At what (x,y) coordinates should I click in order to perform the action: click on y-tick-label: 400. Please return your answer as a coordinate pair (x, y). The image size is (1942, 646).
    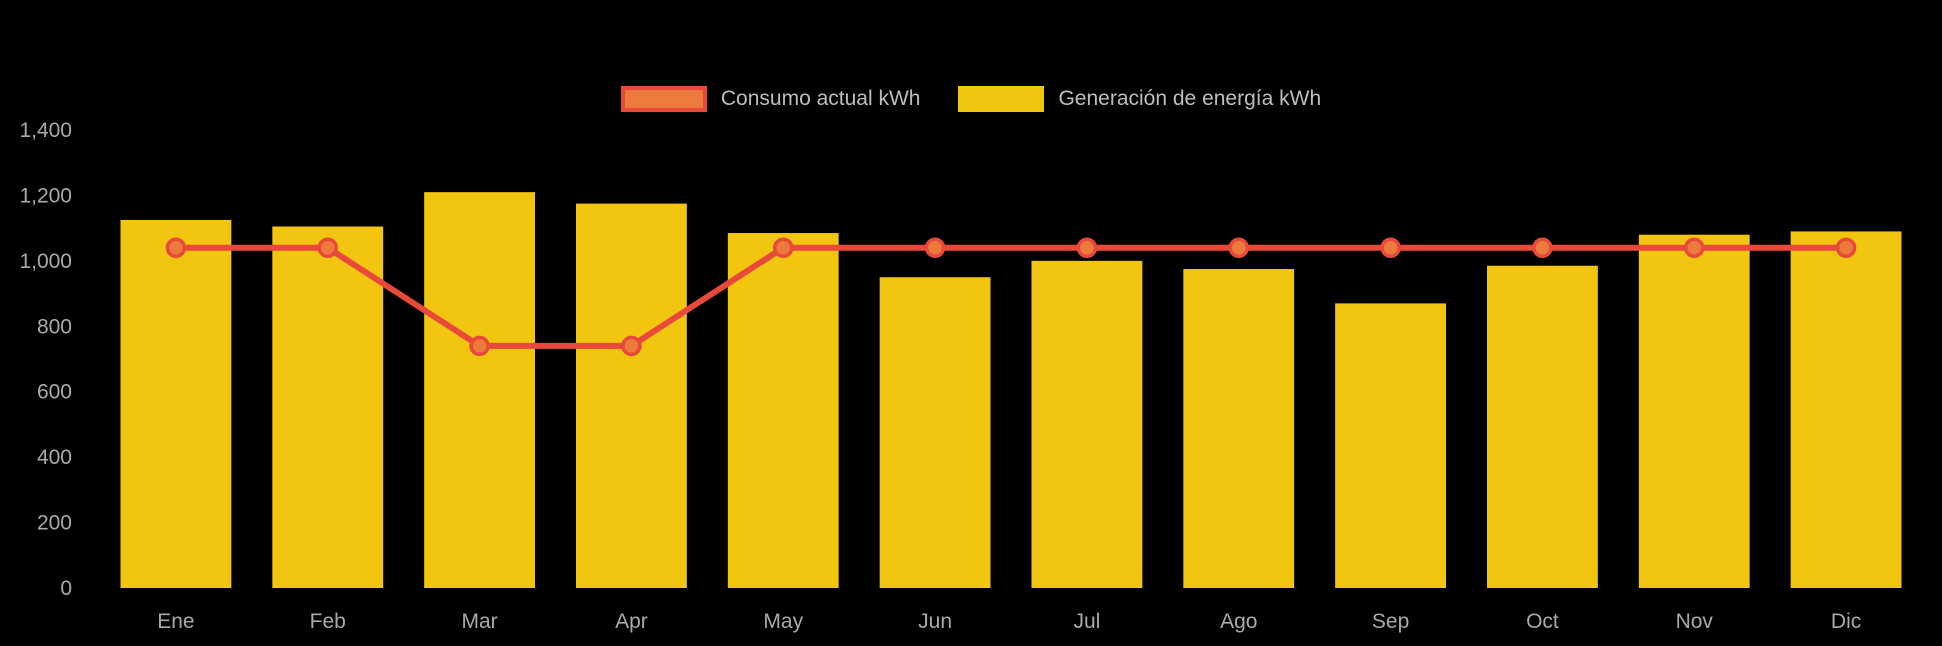
    Looking at the image, I should click on (54, 457).